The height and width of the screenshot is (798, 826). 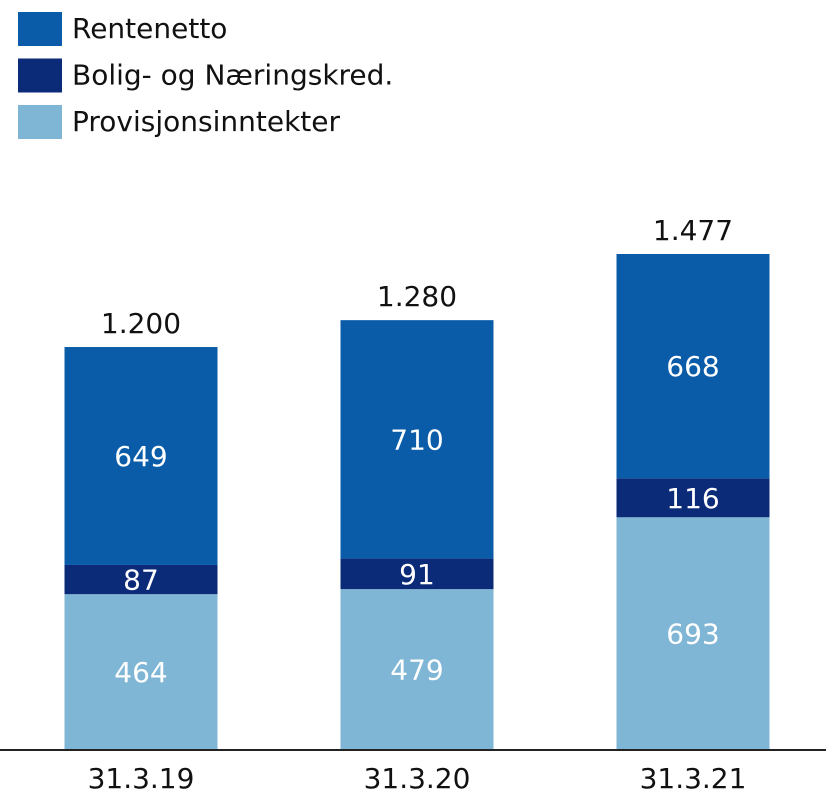 I want to click on data-label: 464, so click(x=140, y=672).